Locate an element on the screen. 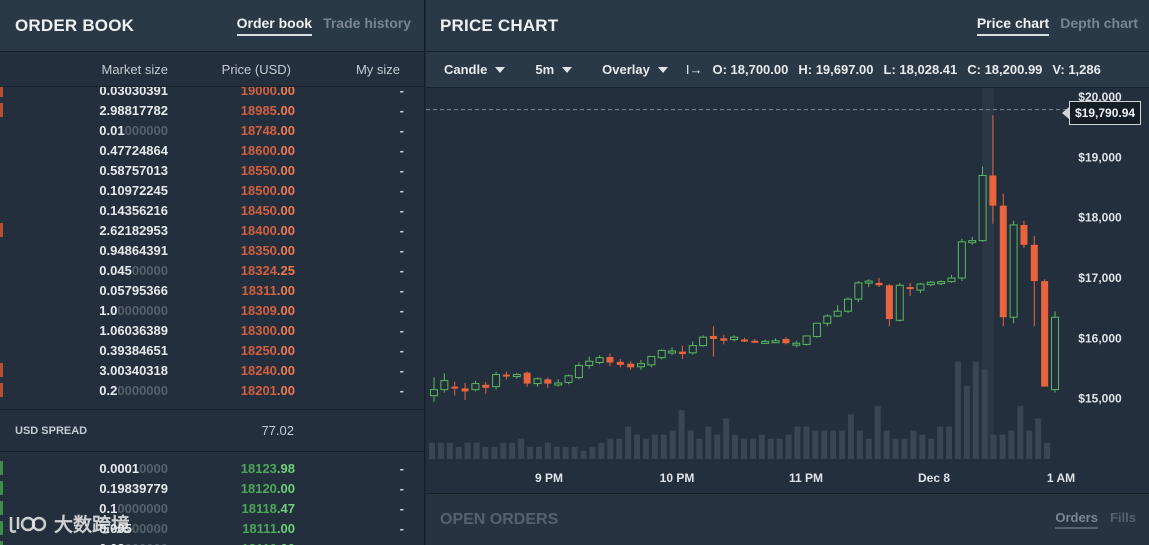  ask-row: 0.10972245 18500.00 - is located at coordinates (212, 190).